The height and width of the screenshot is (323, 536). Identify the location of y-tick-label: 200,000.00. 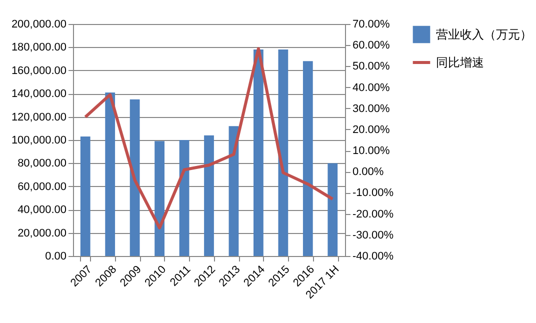
(38, 24).